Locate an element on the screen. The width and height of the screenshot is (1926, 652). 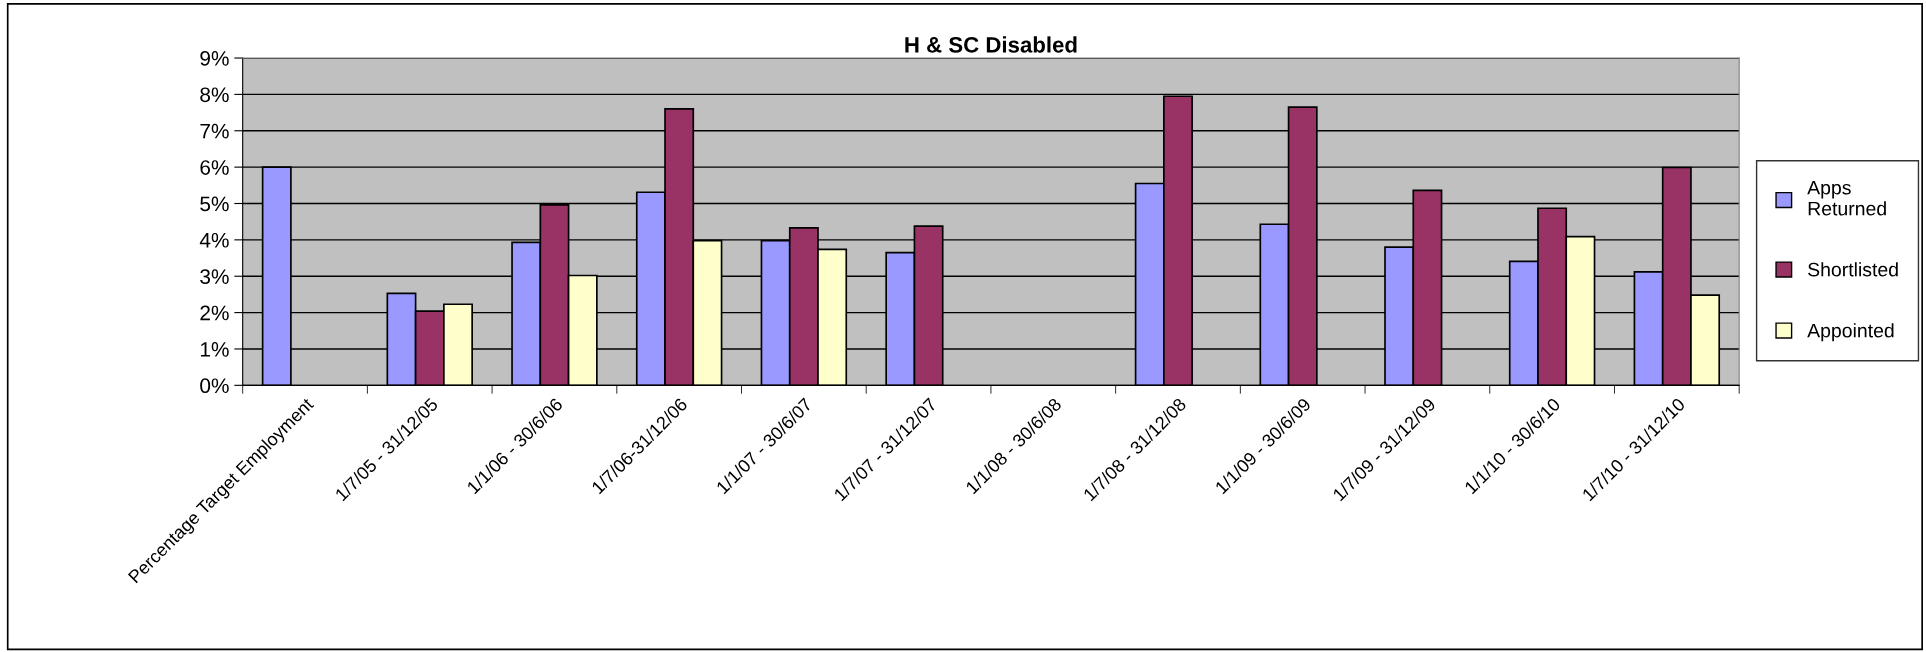
y-tick-label: 7% is located at coordinates (214, 131).